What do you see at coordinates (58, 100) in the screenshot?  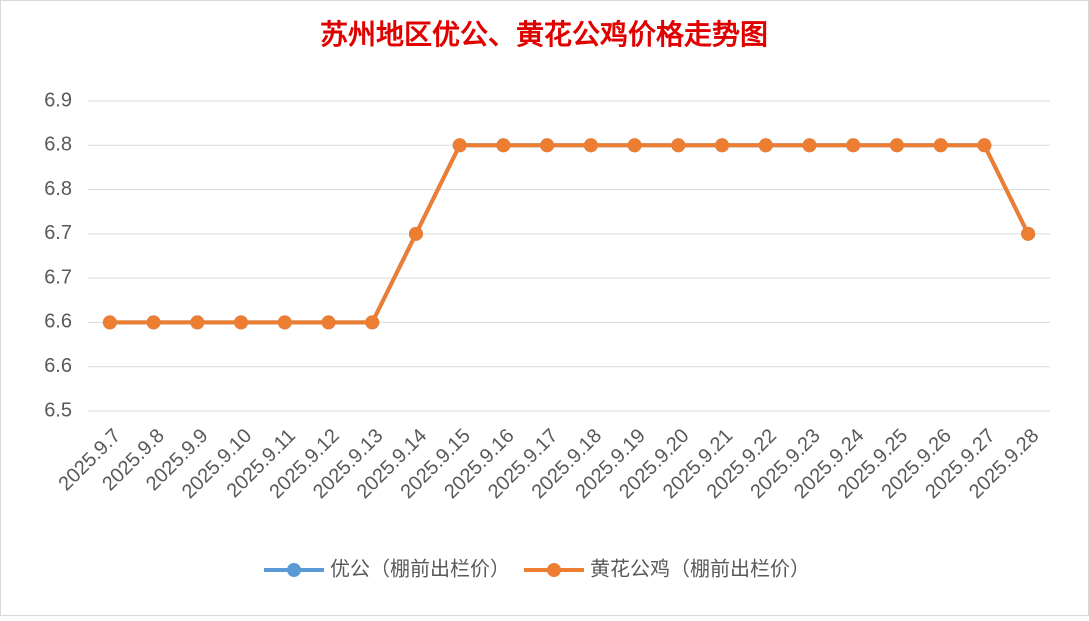 I see `y-tick-label: 6.9` at bounding box center [58, 100].